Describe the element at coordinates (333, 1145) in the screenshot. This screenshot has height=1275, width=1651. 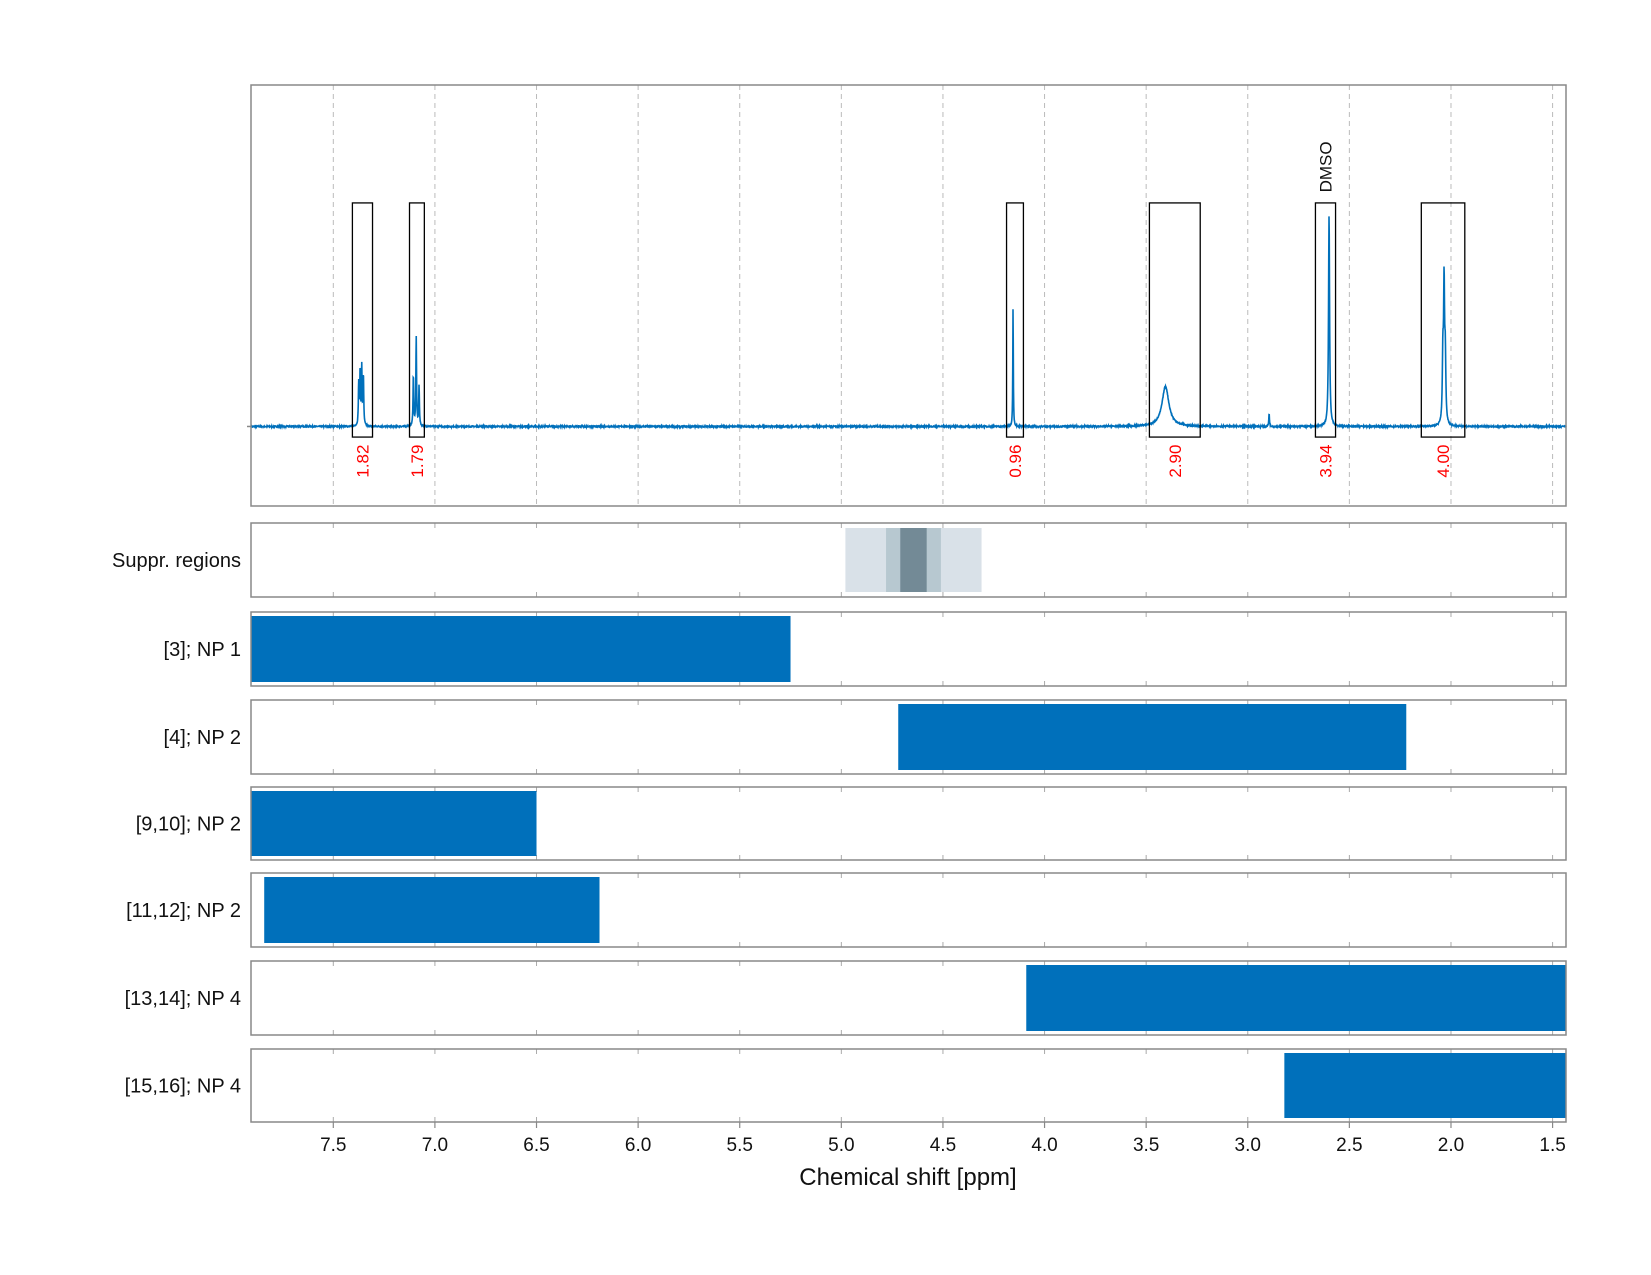
I see `x-tick-label: 7.5` at that location.